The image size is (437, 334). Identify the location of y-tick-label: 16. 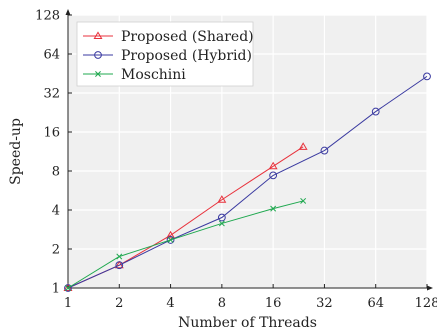
(51, 133).